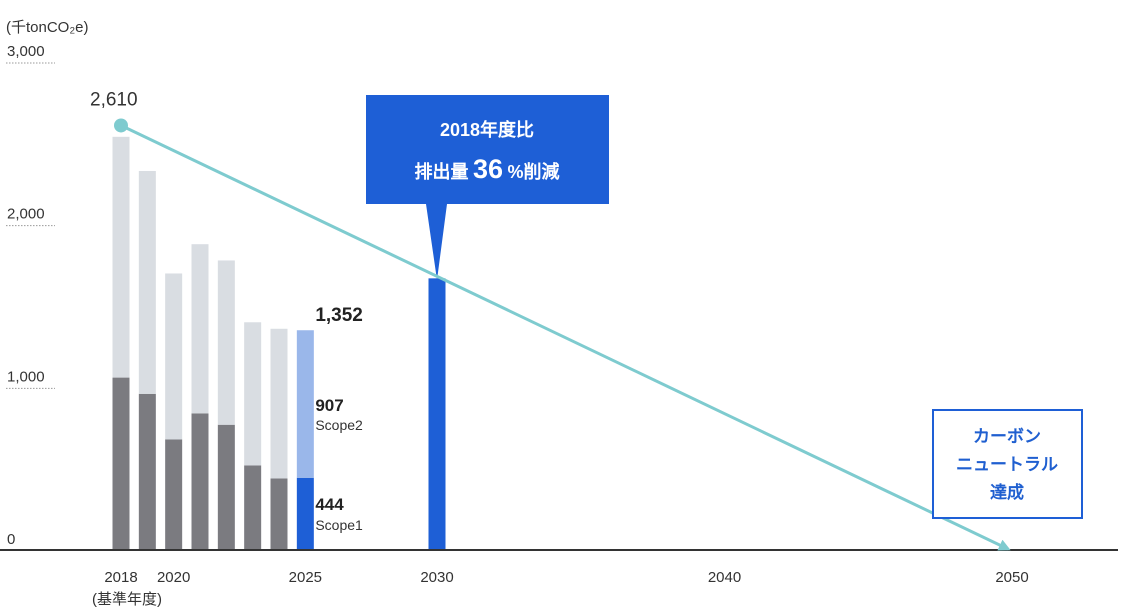 This screenshot has height=608, width=1127. What do you see at coordinates (121, 125) in the screenshot?
I see `trend-start-dot` at bounding box center [121, 125].